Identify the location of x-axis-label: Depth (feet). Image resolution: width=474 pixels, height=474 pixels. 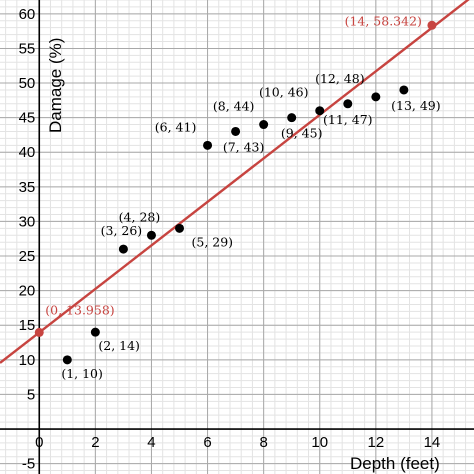
(395, 463).